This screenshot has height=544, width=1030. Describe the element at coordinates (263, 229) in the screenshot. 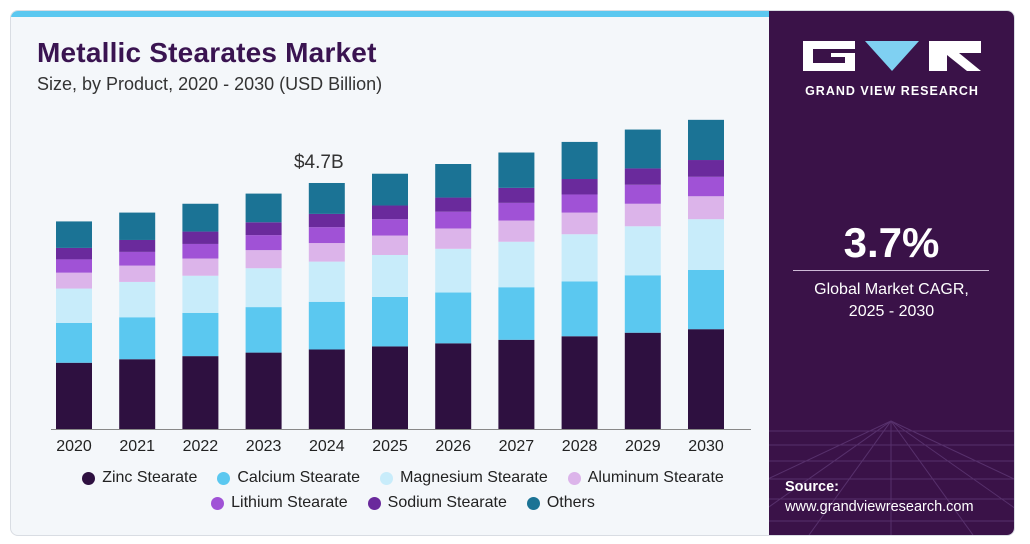

I see `bar-segment-2023-sodium-stearate` at that location.